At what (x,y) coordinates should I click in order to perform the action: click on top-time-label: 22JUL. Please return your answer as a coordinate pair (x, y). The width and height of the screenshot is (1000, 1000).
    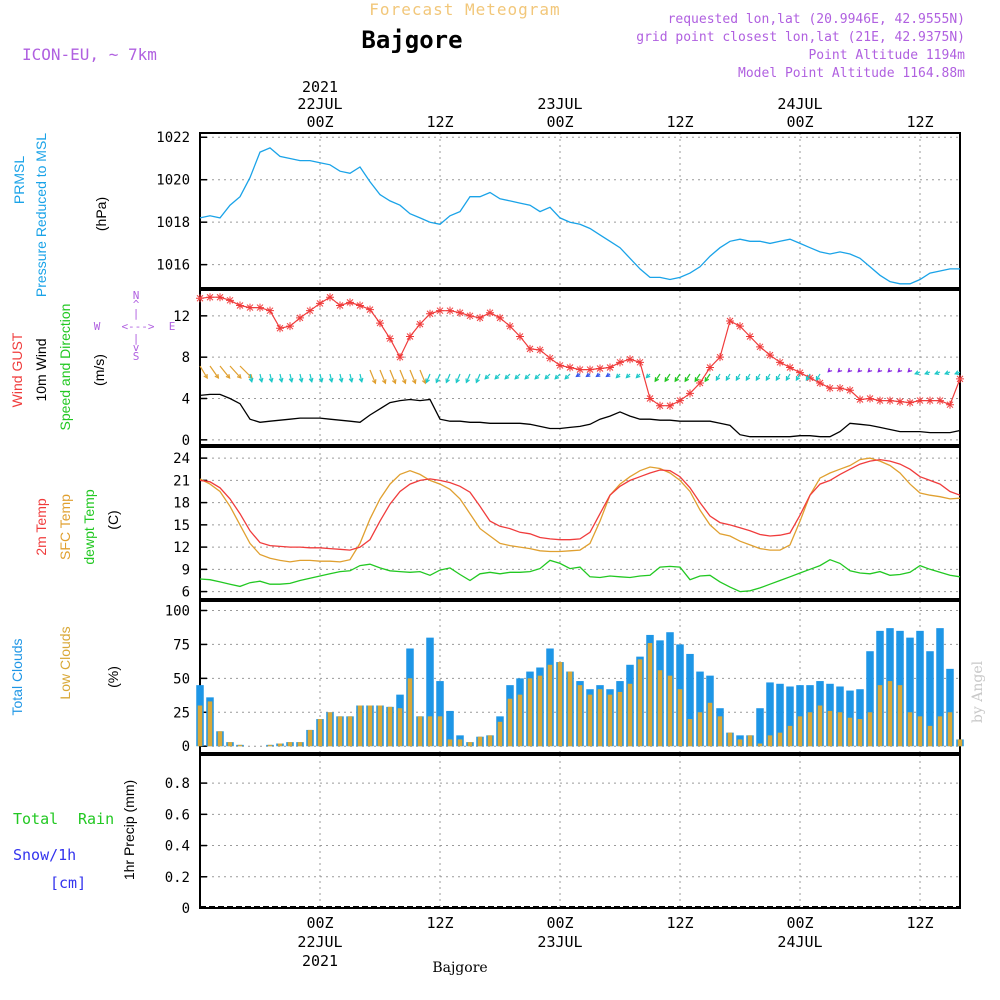
    Looking at the image, I should click on (319, 104).